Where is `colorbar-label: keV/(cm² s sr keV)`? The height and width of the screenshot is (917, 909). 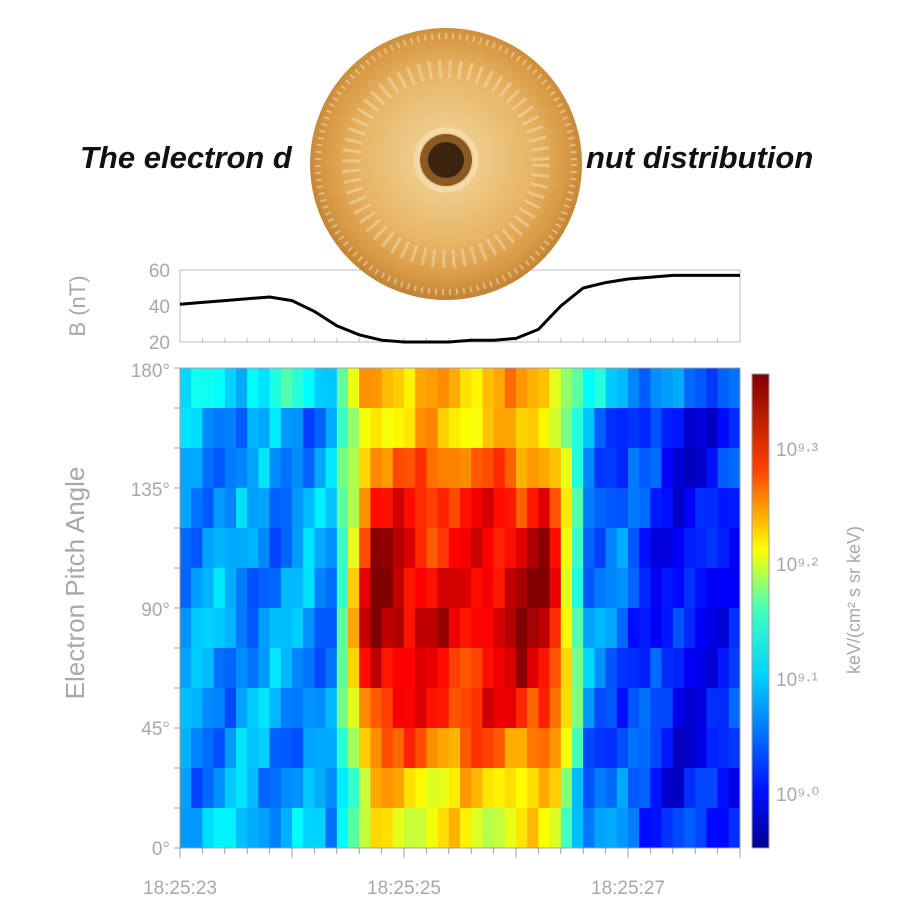
colorbar-label: keV/(cm² s sr keV) is located at coordinates (854, 600).